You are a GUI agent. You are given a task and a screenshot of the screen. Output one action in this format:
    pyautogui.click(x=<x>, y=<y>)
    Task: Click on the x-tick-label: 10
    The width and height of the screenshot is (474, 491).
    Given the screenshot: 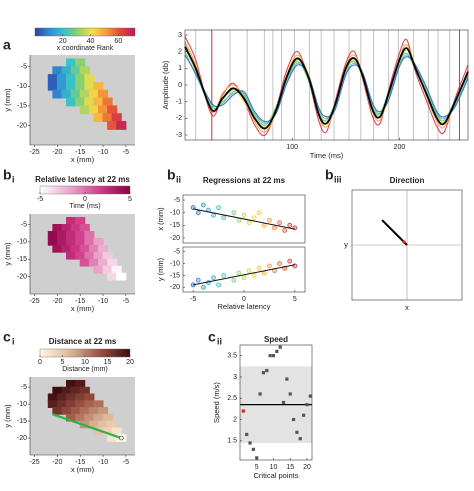 What is the action you would take?
    pyautogui.click(x=274, y=467)
    